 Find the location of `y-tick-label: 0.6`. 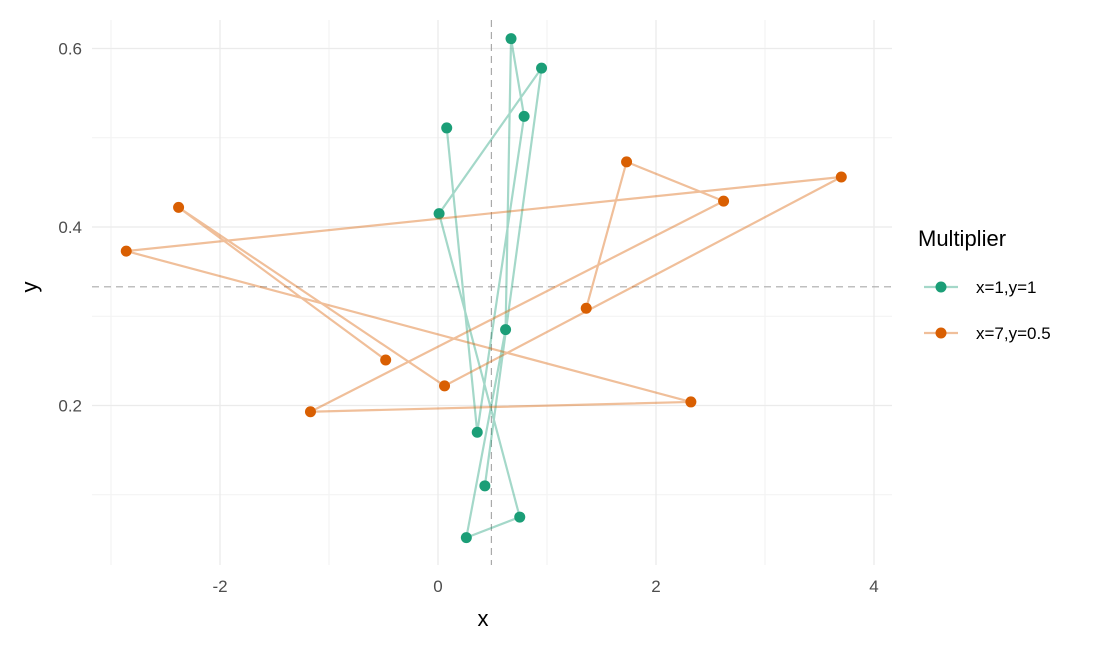

y-tick-label: 0.6 is located at coordinates (70, 49).